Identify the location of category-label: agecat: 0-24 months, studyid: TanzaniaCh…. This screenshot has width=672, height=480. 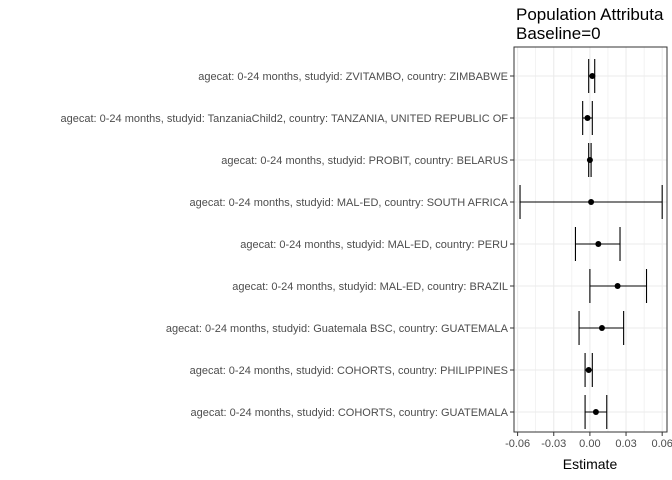
(284, 119).